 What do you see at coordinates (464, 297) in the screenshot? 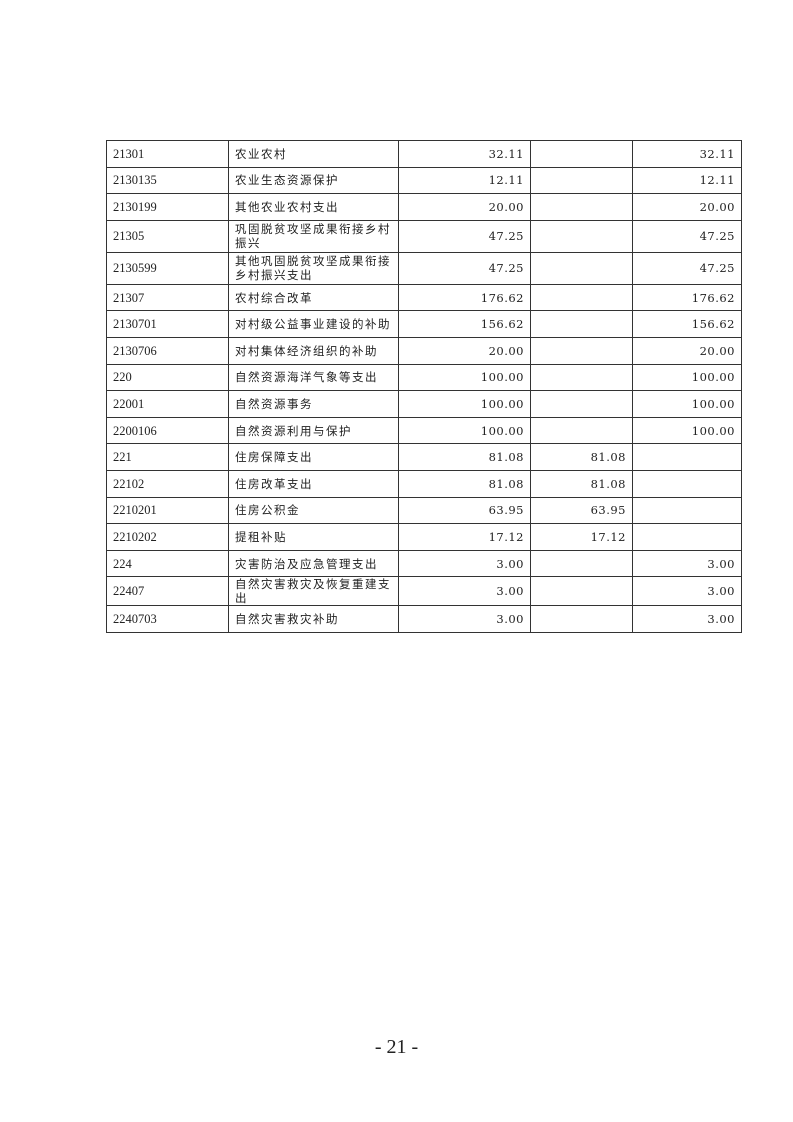
I see `cell-total: 176.62` at bounding box center [464, 297].